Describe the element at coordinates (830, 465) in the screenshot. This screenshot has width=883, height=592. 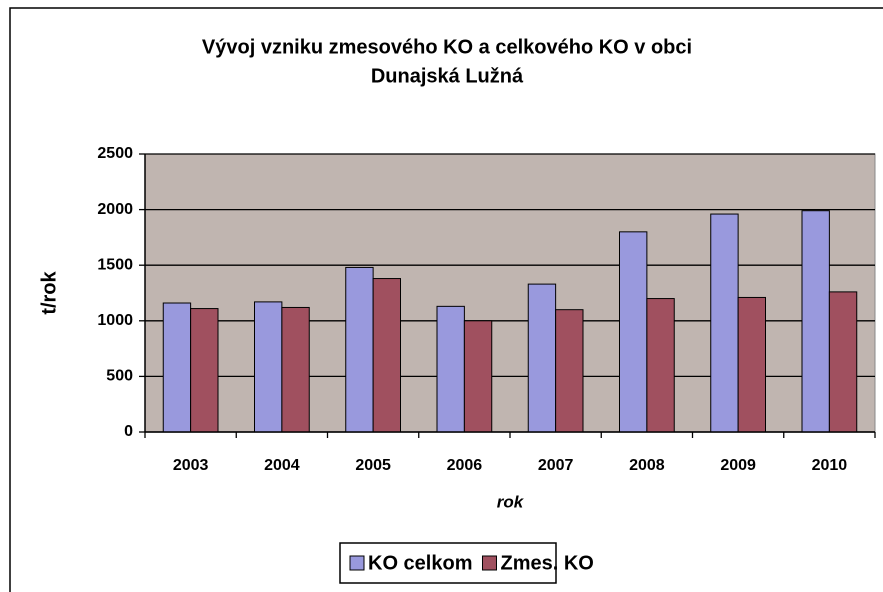
I see `x-tick-label: 2010` at that location.